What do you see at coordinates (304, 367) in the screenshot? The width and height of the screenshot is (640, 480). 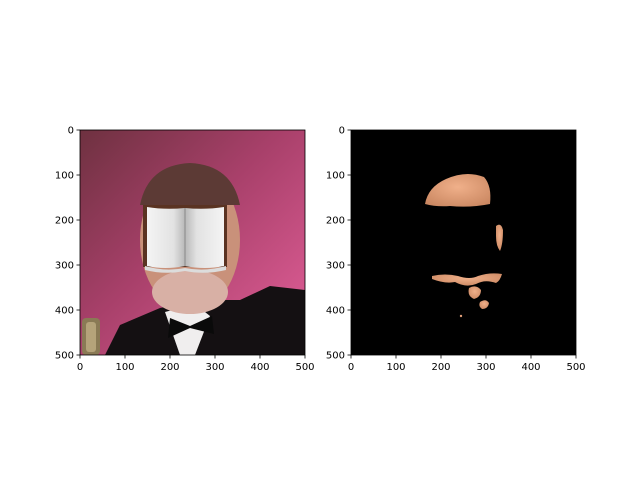 I see `left-x-tick-label: 500` at bounding box center [304, 367].